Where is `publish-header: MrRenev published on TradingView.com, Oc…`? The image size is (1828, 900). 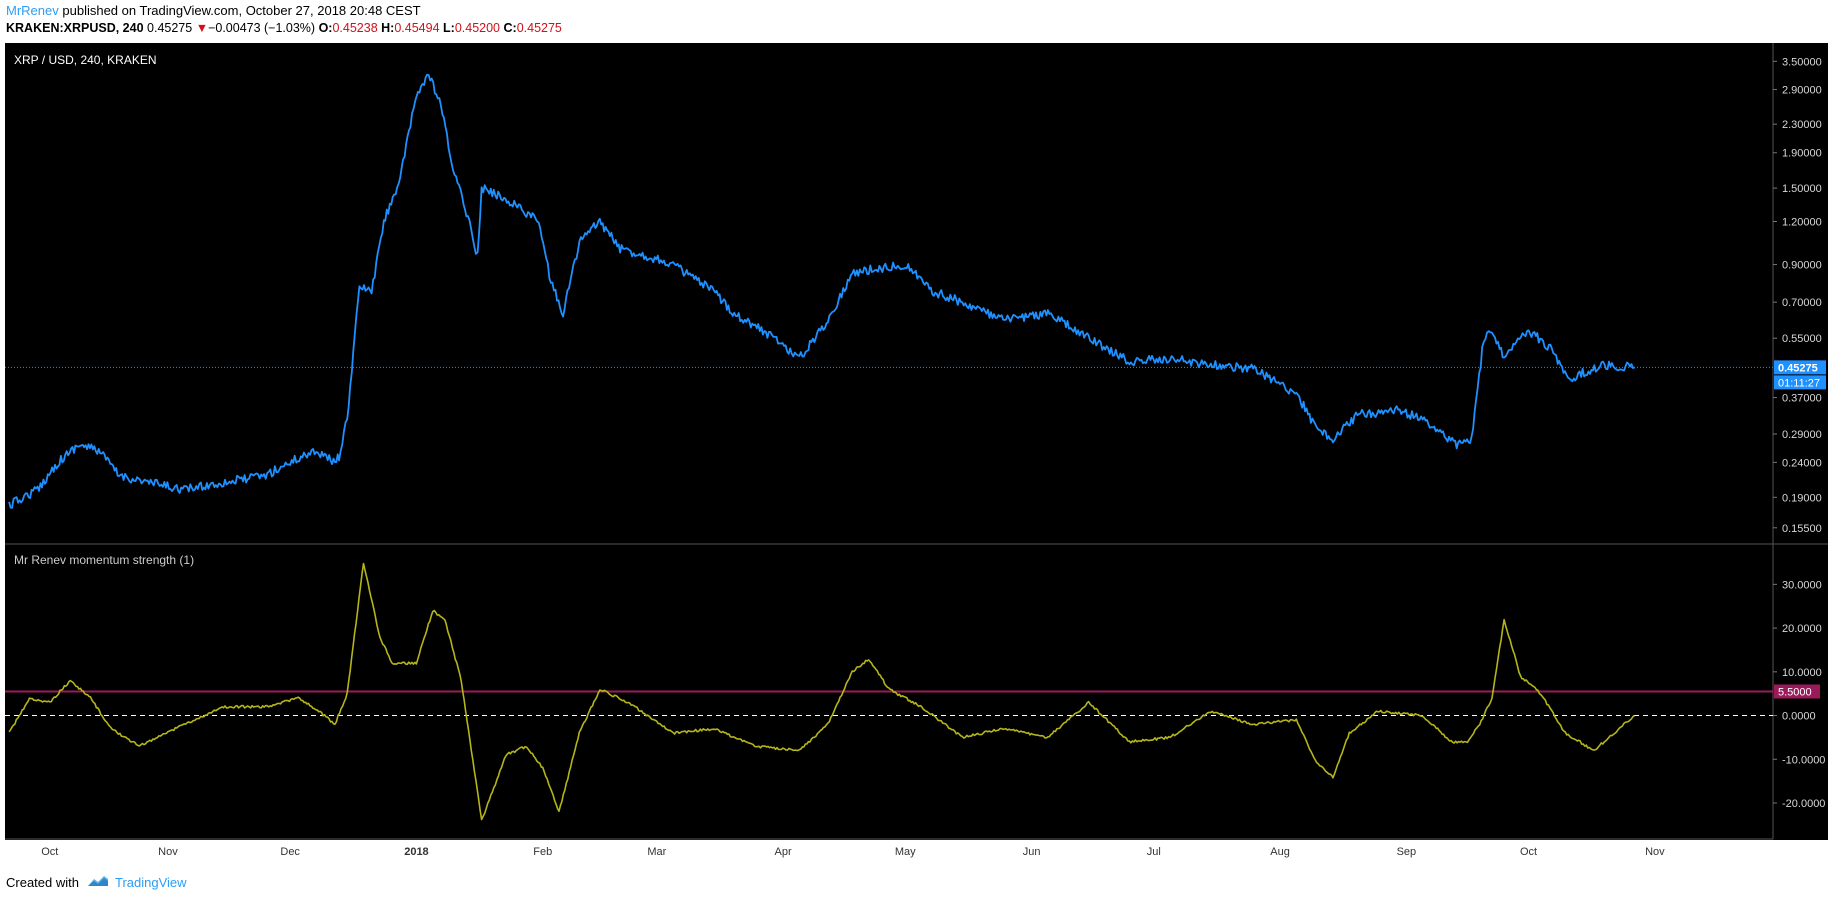 publish-header: MrRenev published on TradingView.com, Oc… is located at coordinates (213, 11).